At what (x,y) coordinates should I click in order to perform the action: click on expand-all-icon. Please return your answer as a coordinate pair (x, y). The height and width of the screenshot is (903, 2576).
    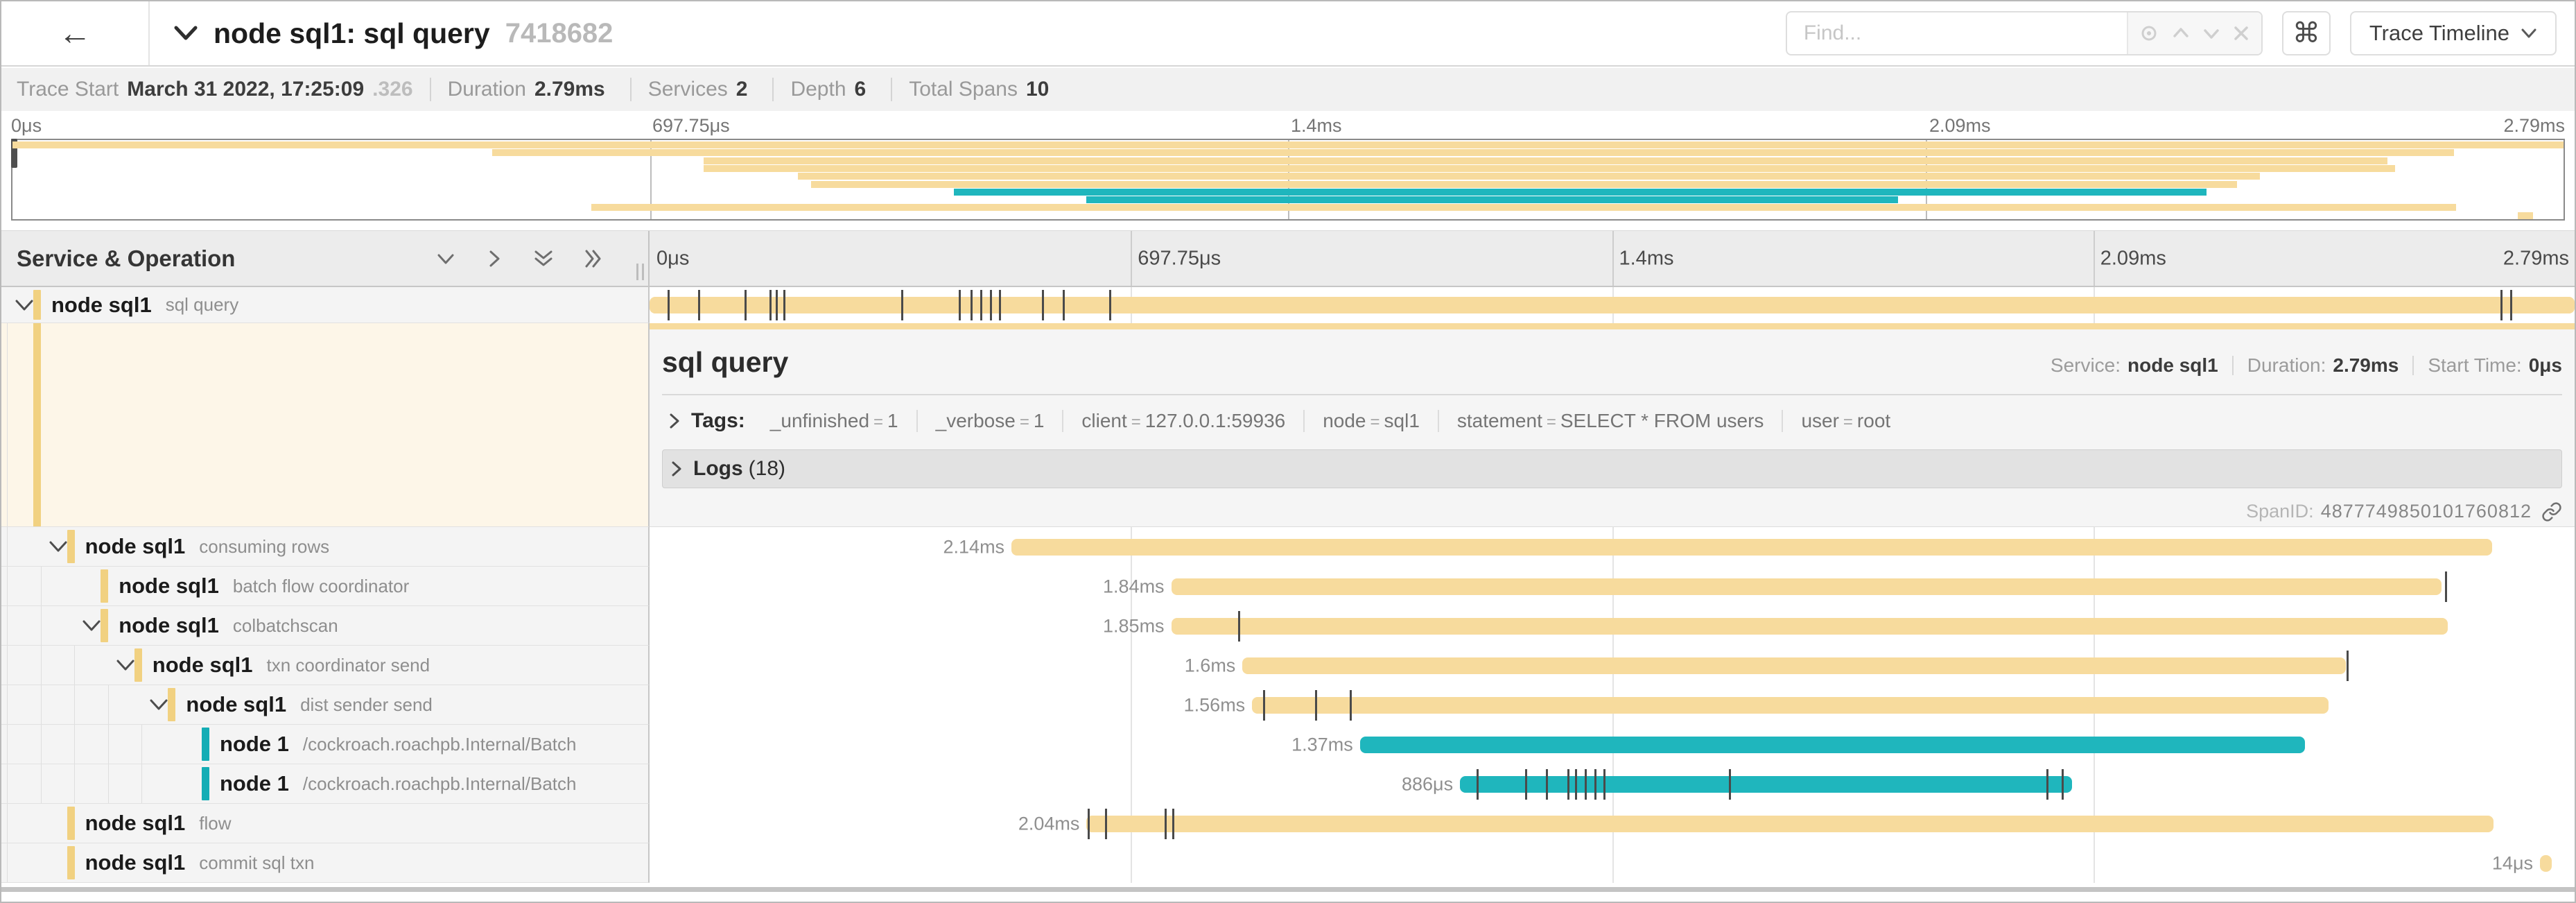
    Looking at the image, I should click on (593, 259).